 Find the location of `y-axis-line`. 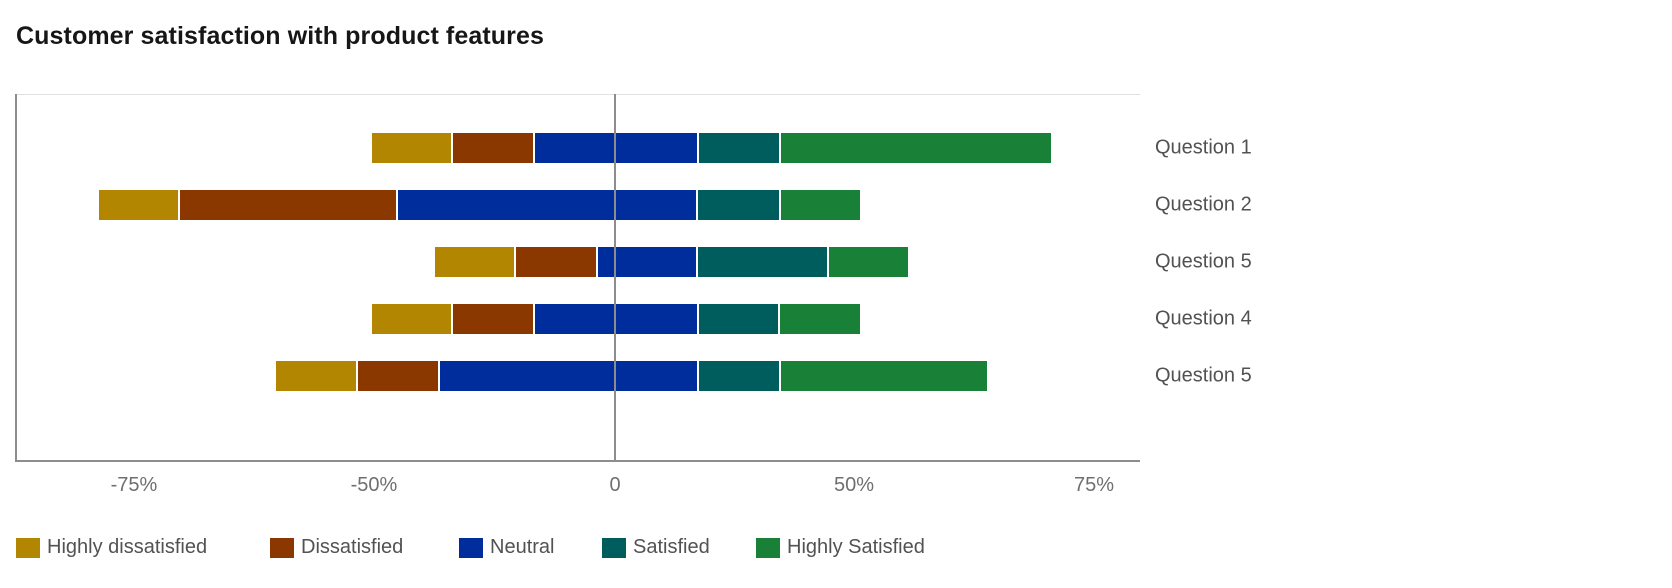

y-axis-line is located at coordinates (16, 277).